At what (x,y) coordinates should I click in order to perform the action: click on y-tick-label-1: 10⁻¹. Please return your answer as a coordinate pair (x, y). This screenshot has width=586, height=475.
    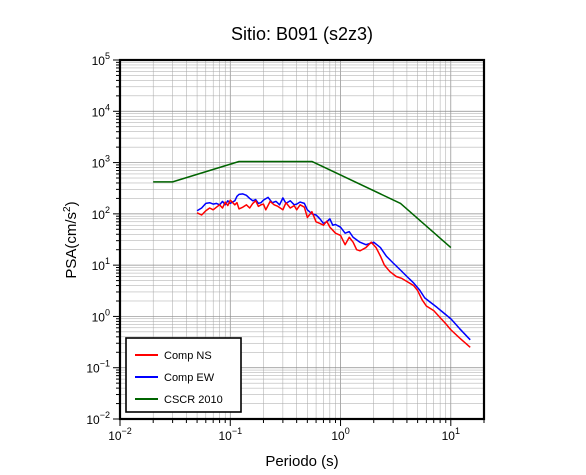
    Looking at the image, I should click on (98, 367).